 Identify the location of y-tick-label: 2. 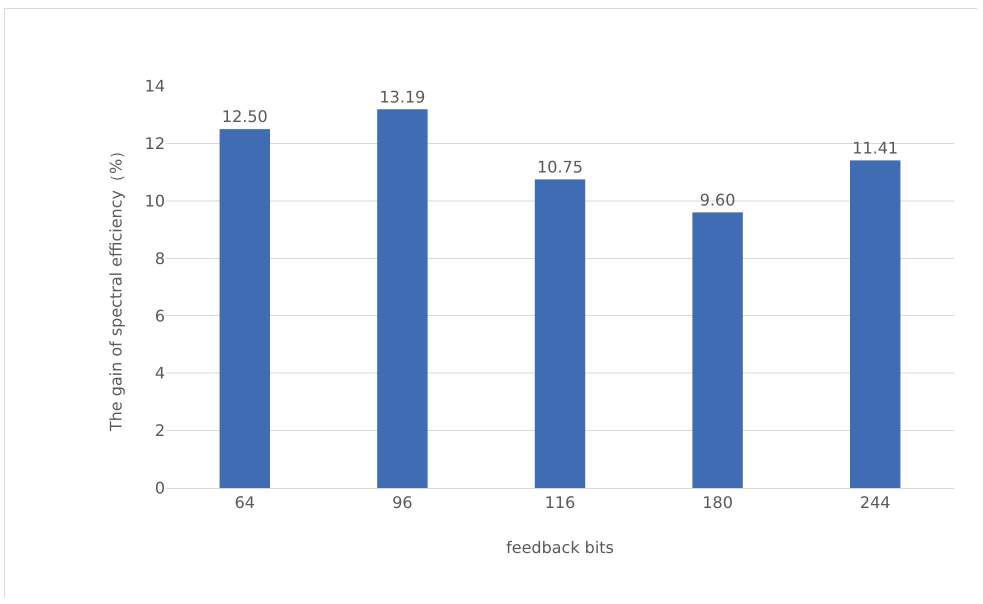
(159, 430).